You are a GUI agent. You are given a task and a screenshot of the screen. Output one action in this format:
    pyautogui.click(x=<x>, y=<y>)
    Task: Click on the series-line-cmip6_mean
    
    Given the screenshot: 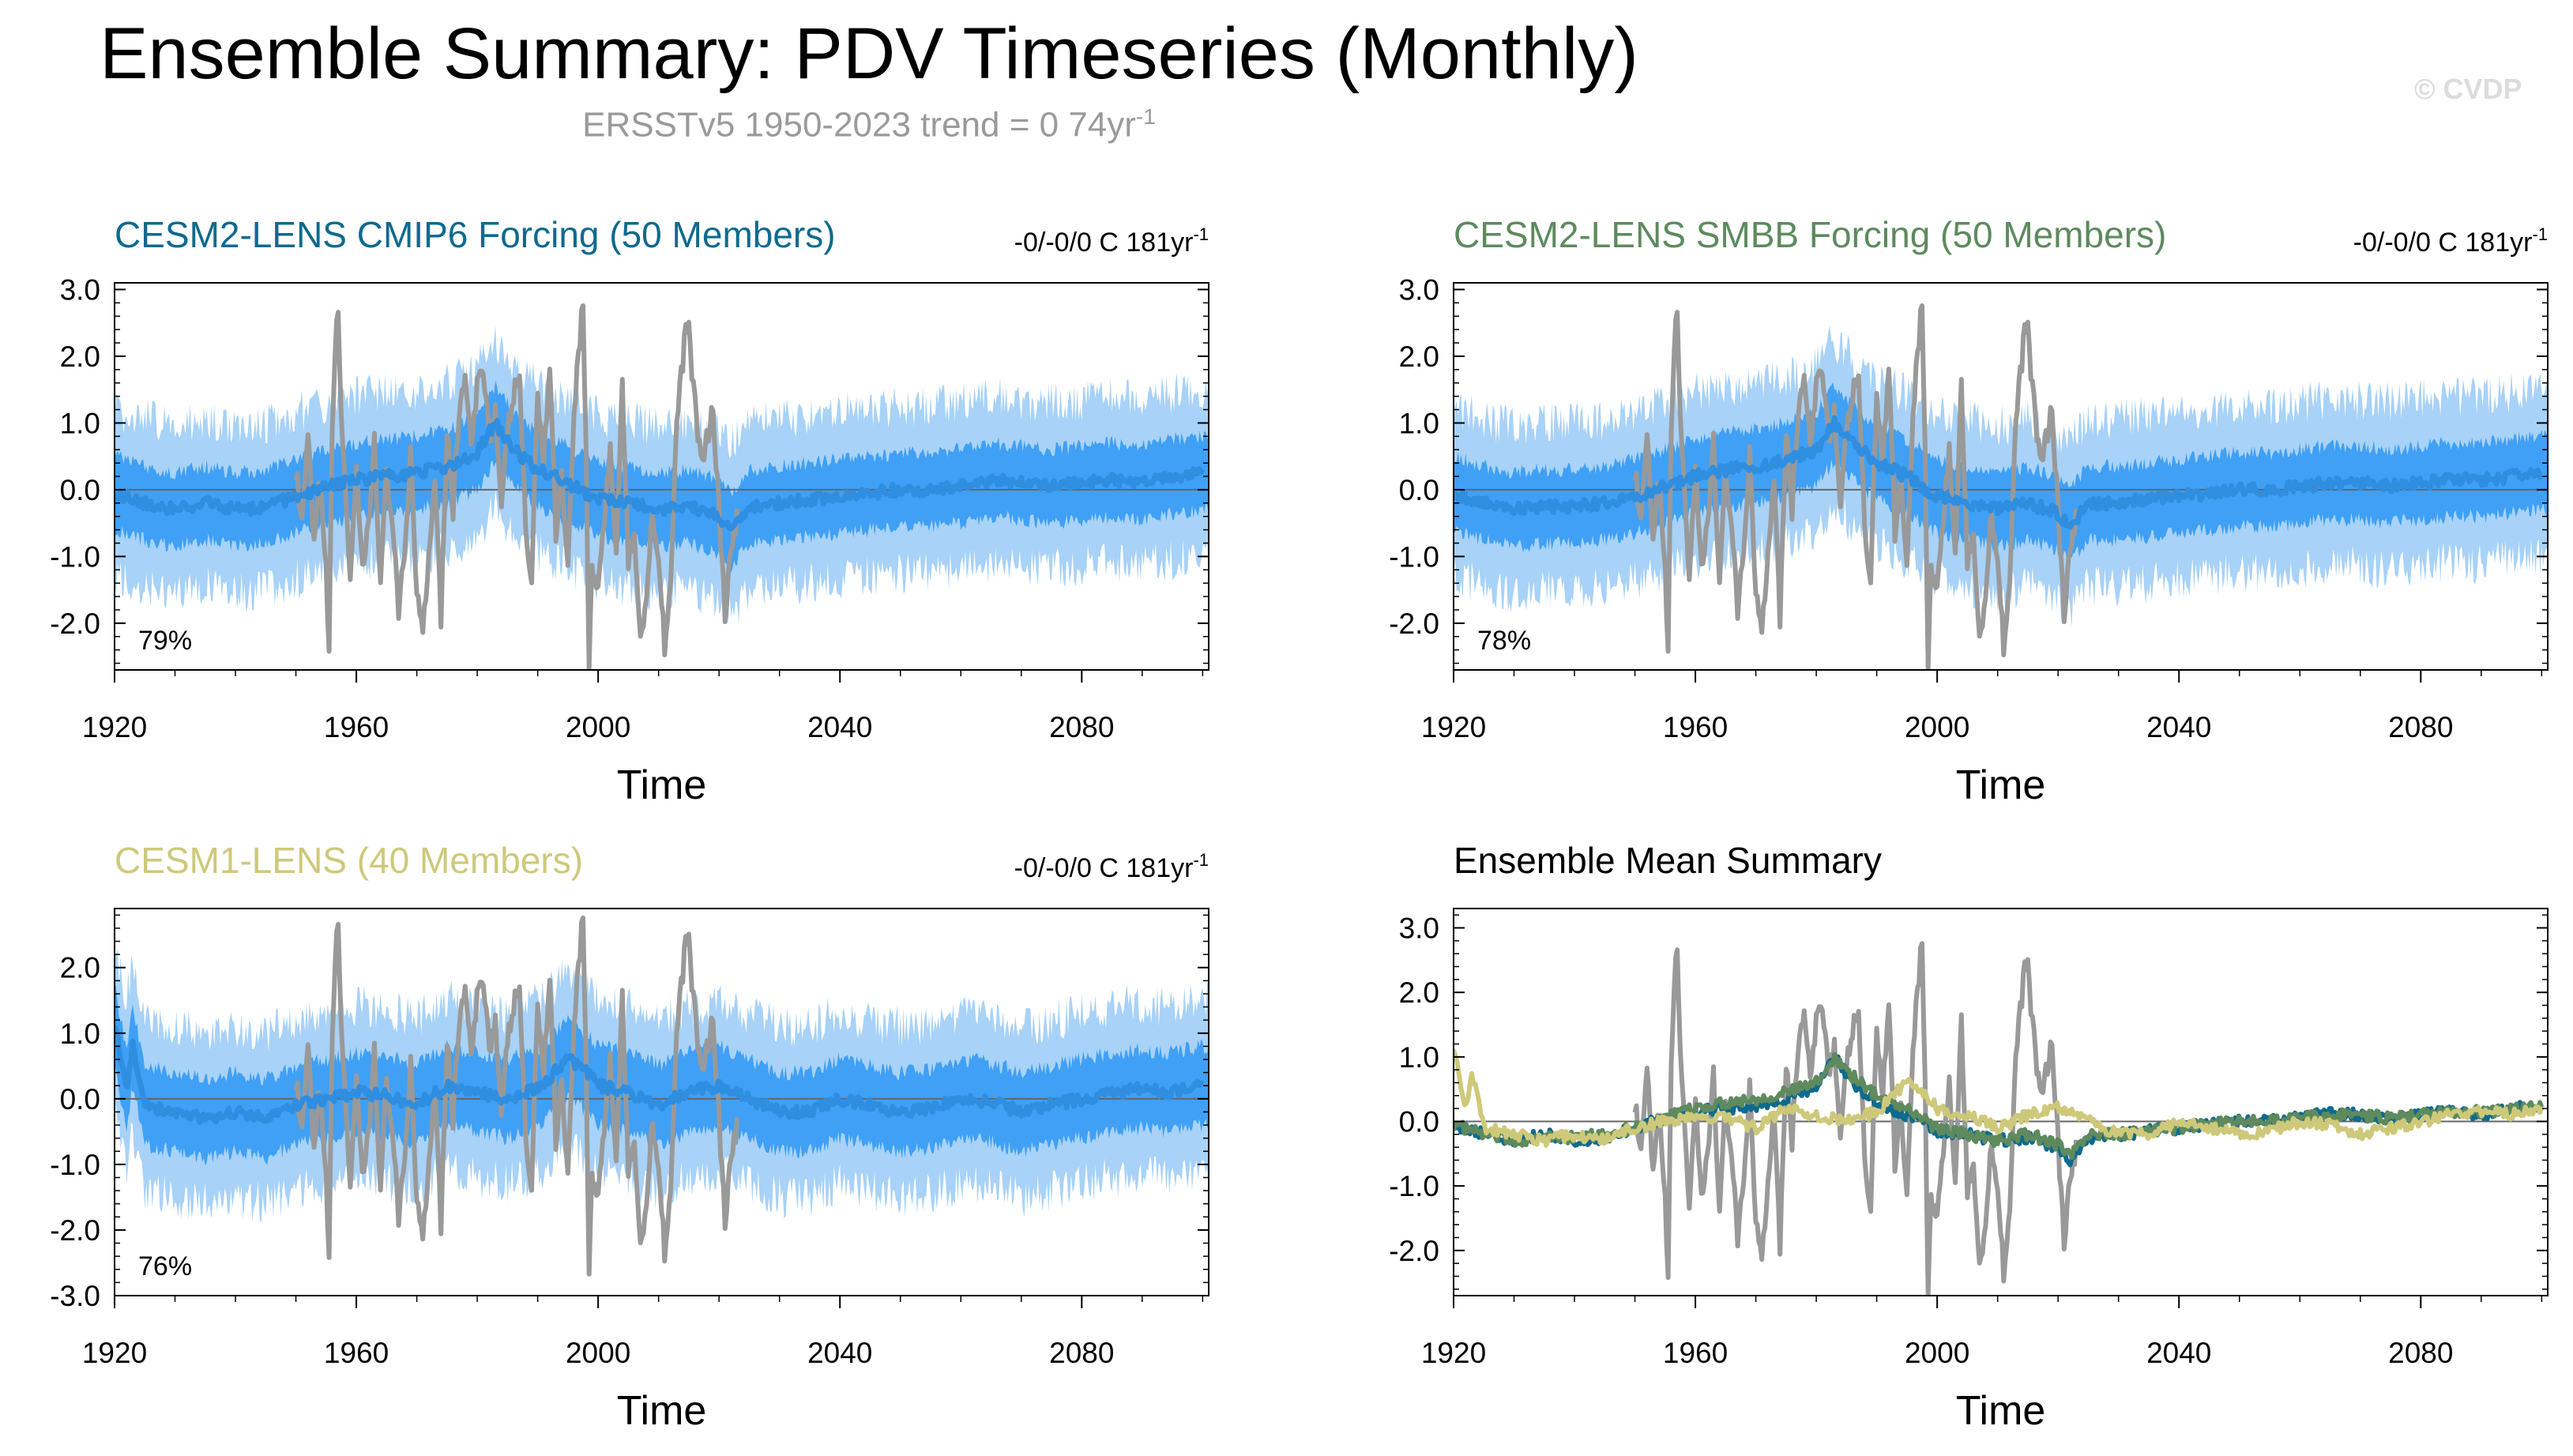 What is the action you would take?
    pyautogui.click(x=660, y=475)
    